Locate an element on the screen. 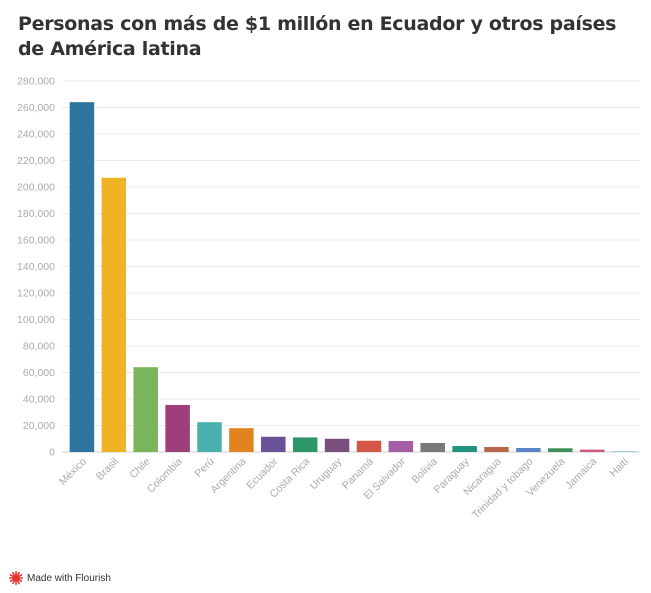 This screenshot has height=593, width=651. y-tick-label: 140,000 is located at coordinates (36, 267).